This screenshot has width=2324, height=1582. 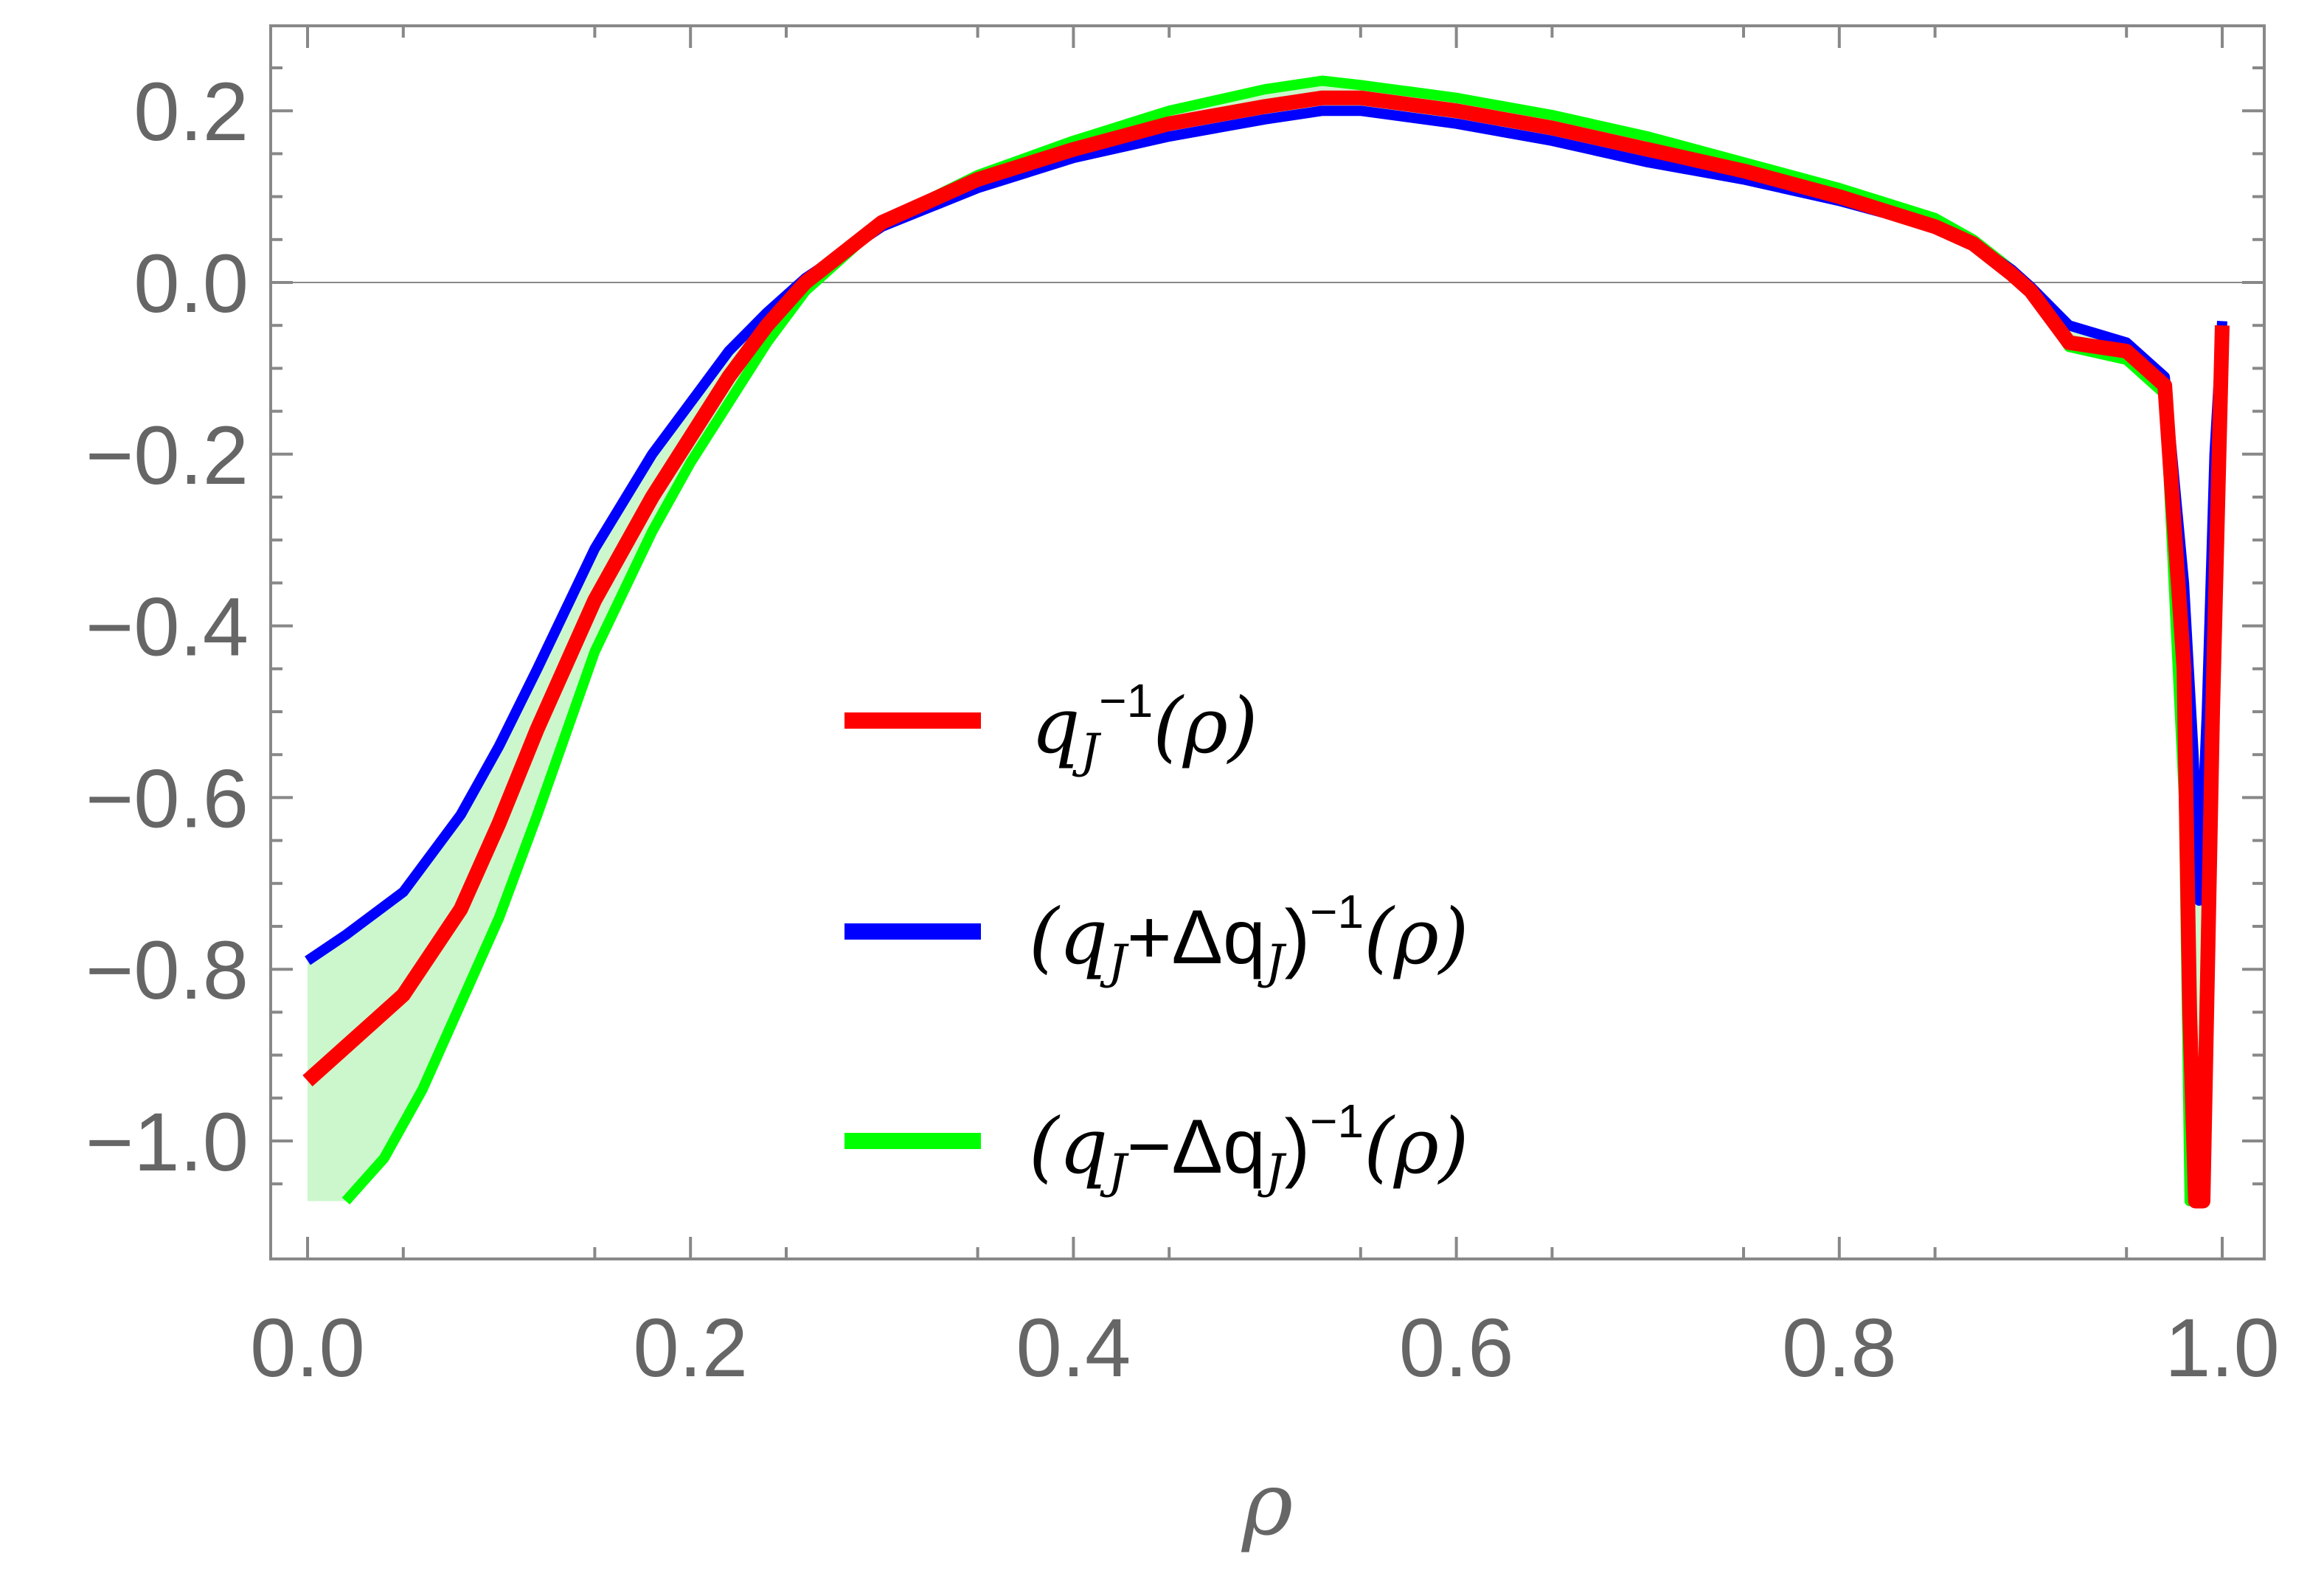 I want to click on legend-mid: +Δq, so click(x=1196, y=937).